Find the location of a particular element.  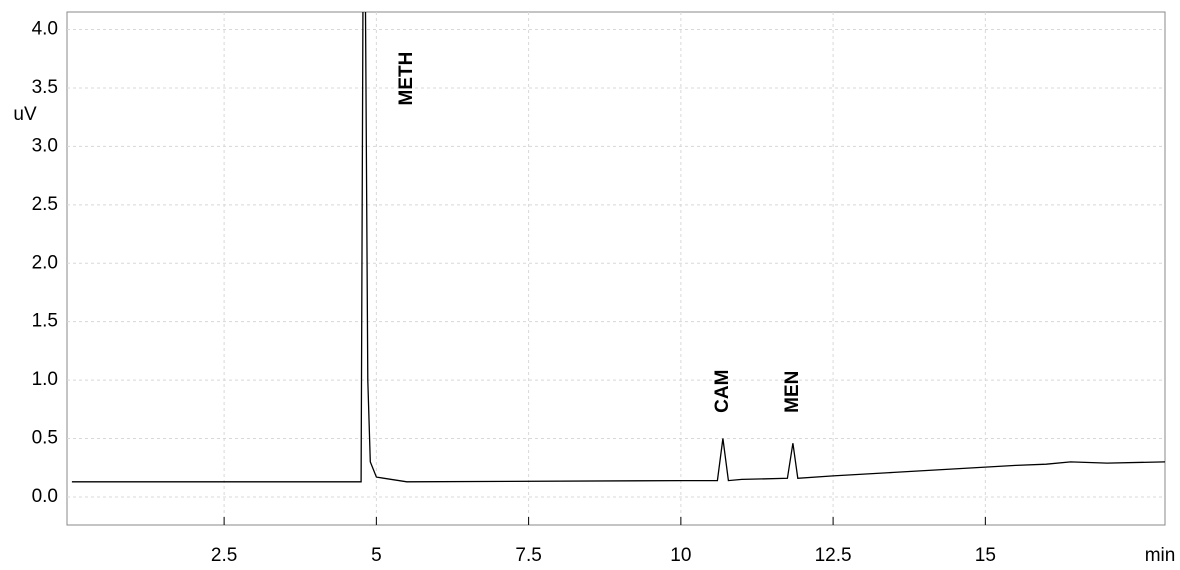

y-tick-label: 1.5 is located at coordinates (45, 321).